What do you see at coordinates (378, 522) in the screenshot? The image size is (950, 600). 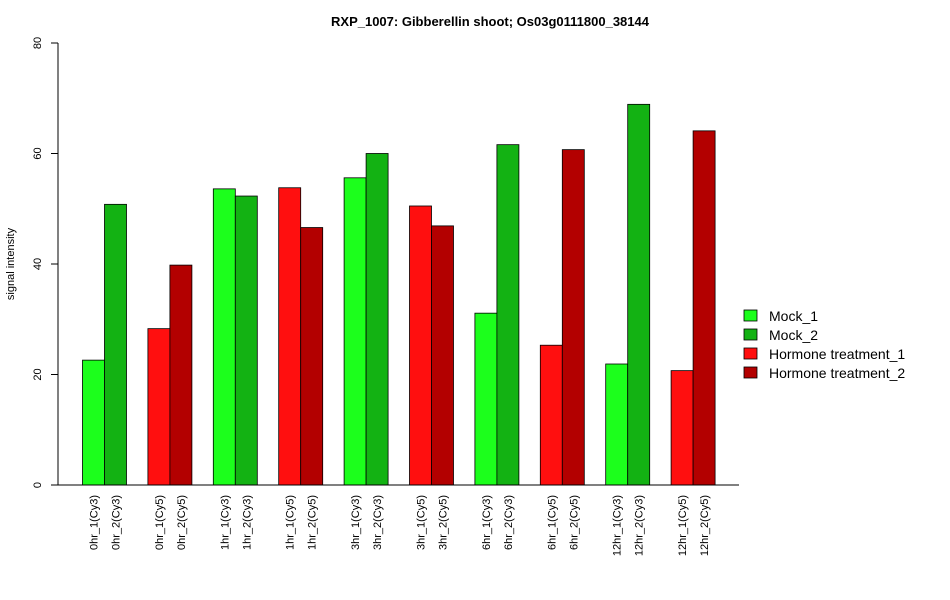 I see `x-tick-label: 3hr_2(Cy3)` at bounding box center [378, 522].